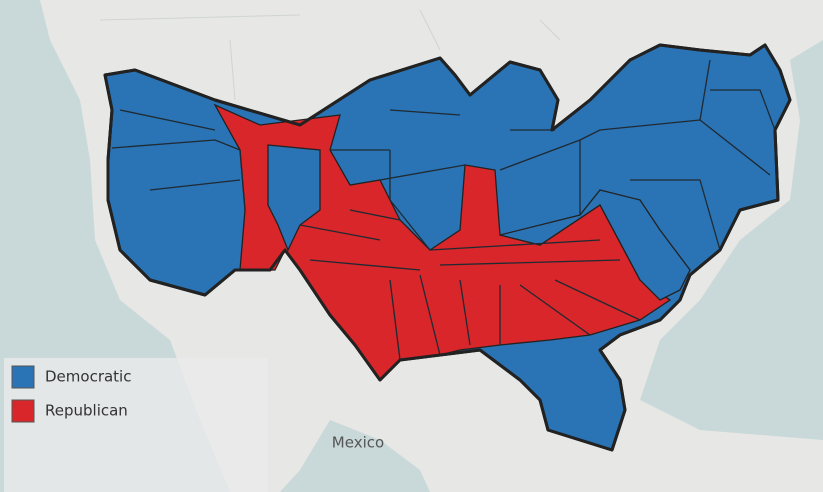 This screenshot has width=823, height=492. I want to click on legend-label: Democratic, so click(88, 377).